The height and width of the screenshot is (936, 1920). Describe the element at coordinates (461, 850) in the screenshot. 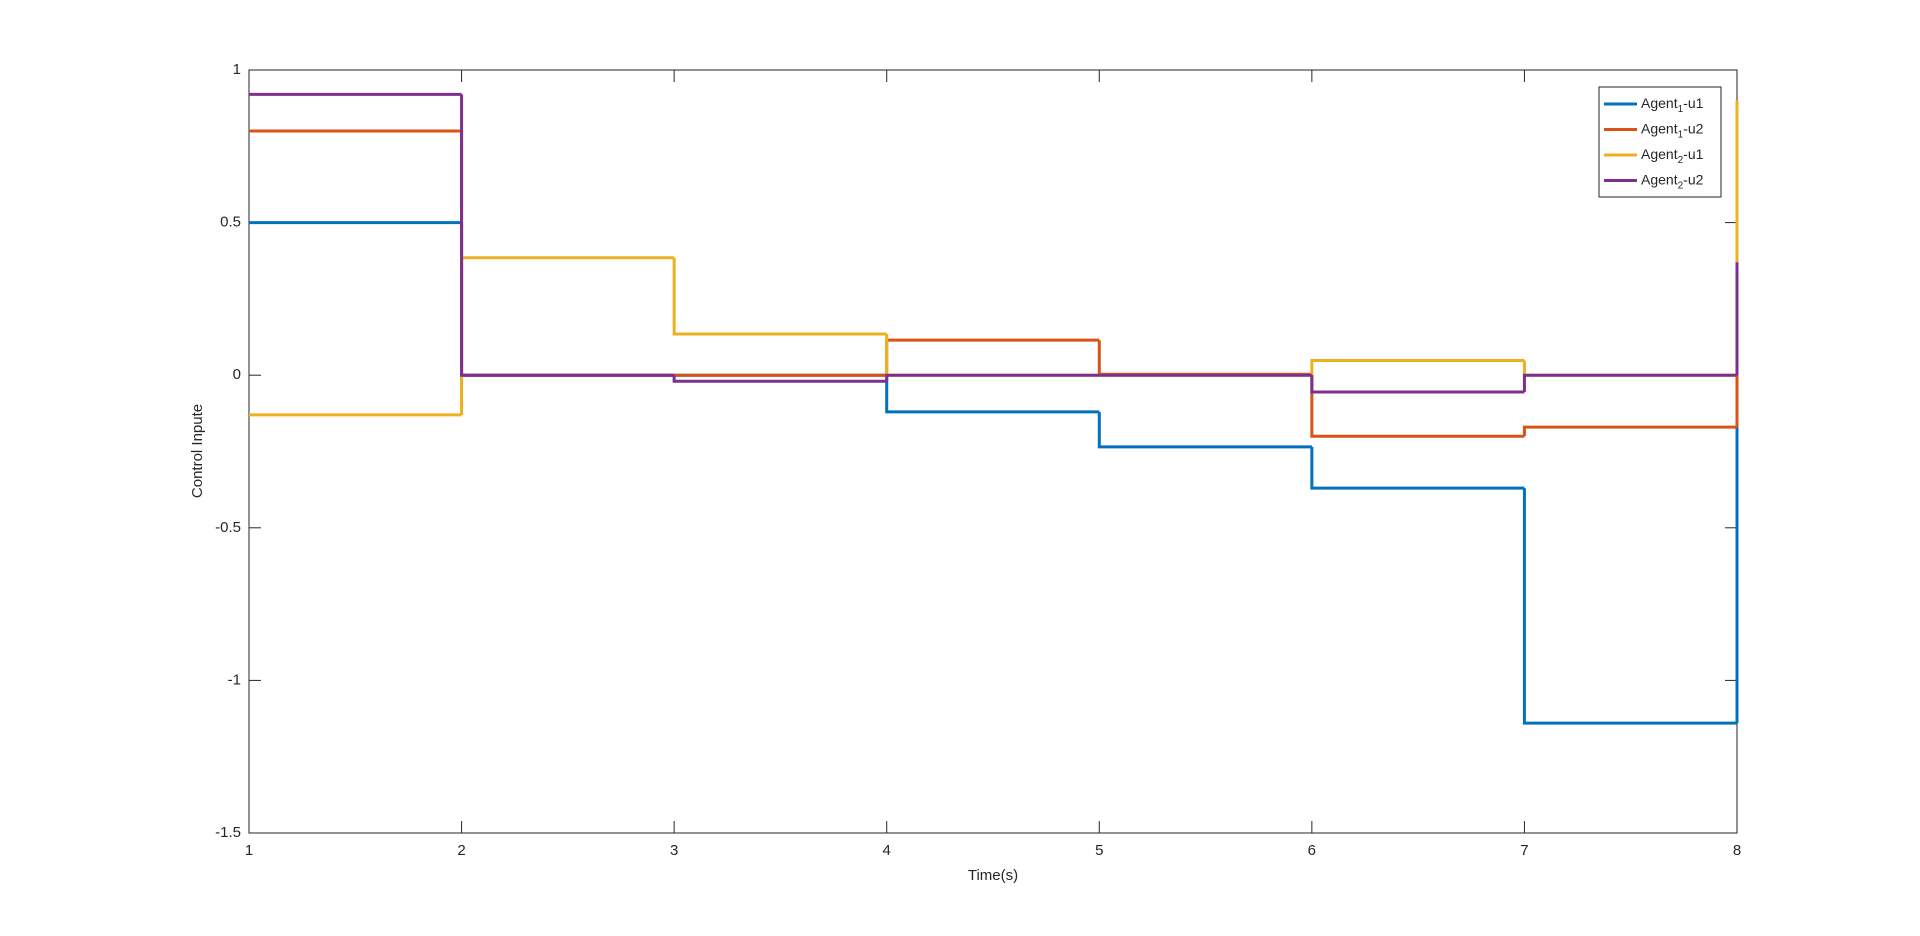

I see `x-tick-label: 2` at that location.